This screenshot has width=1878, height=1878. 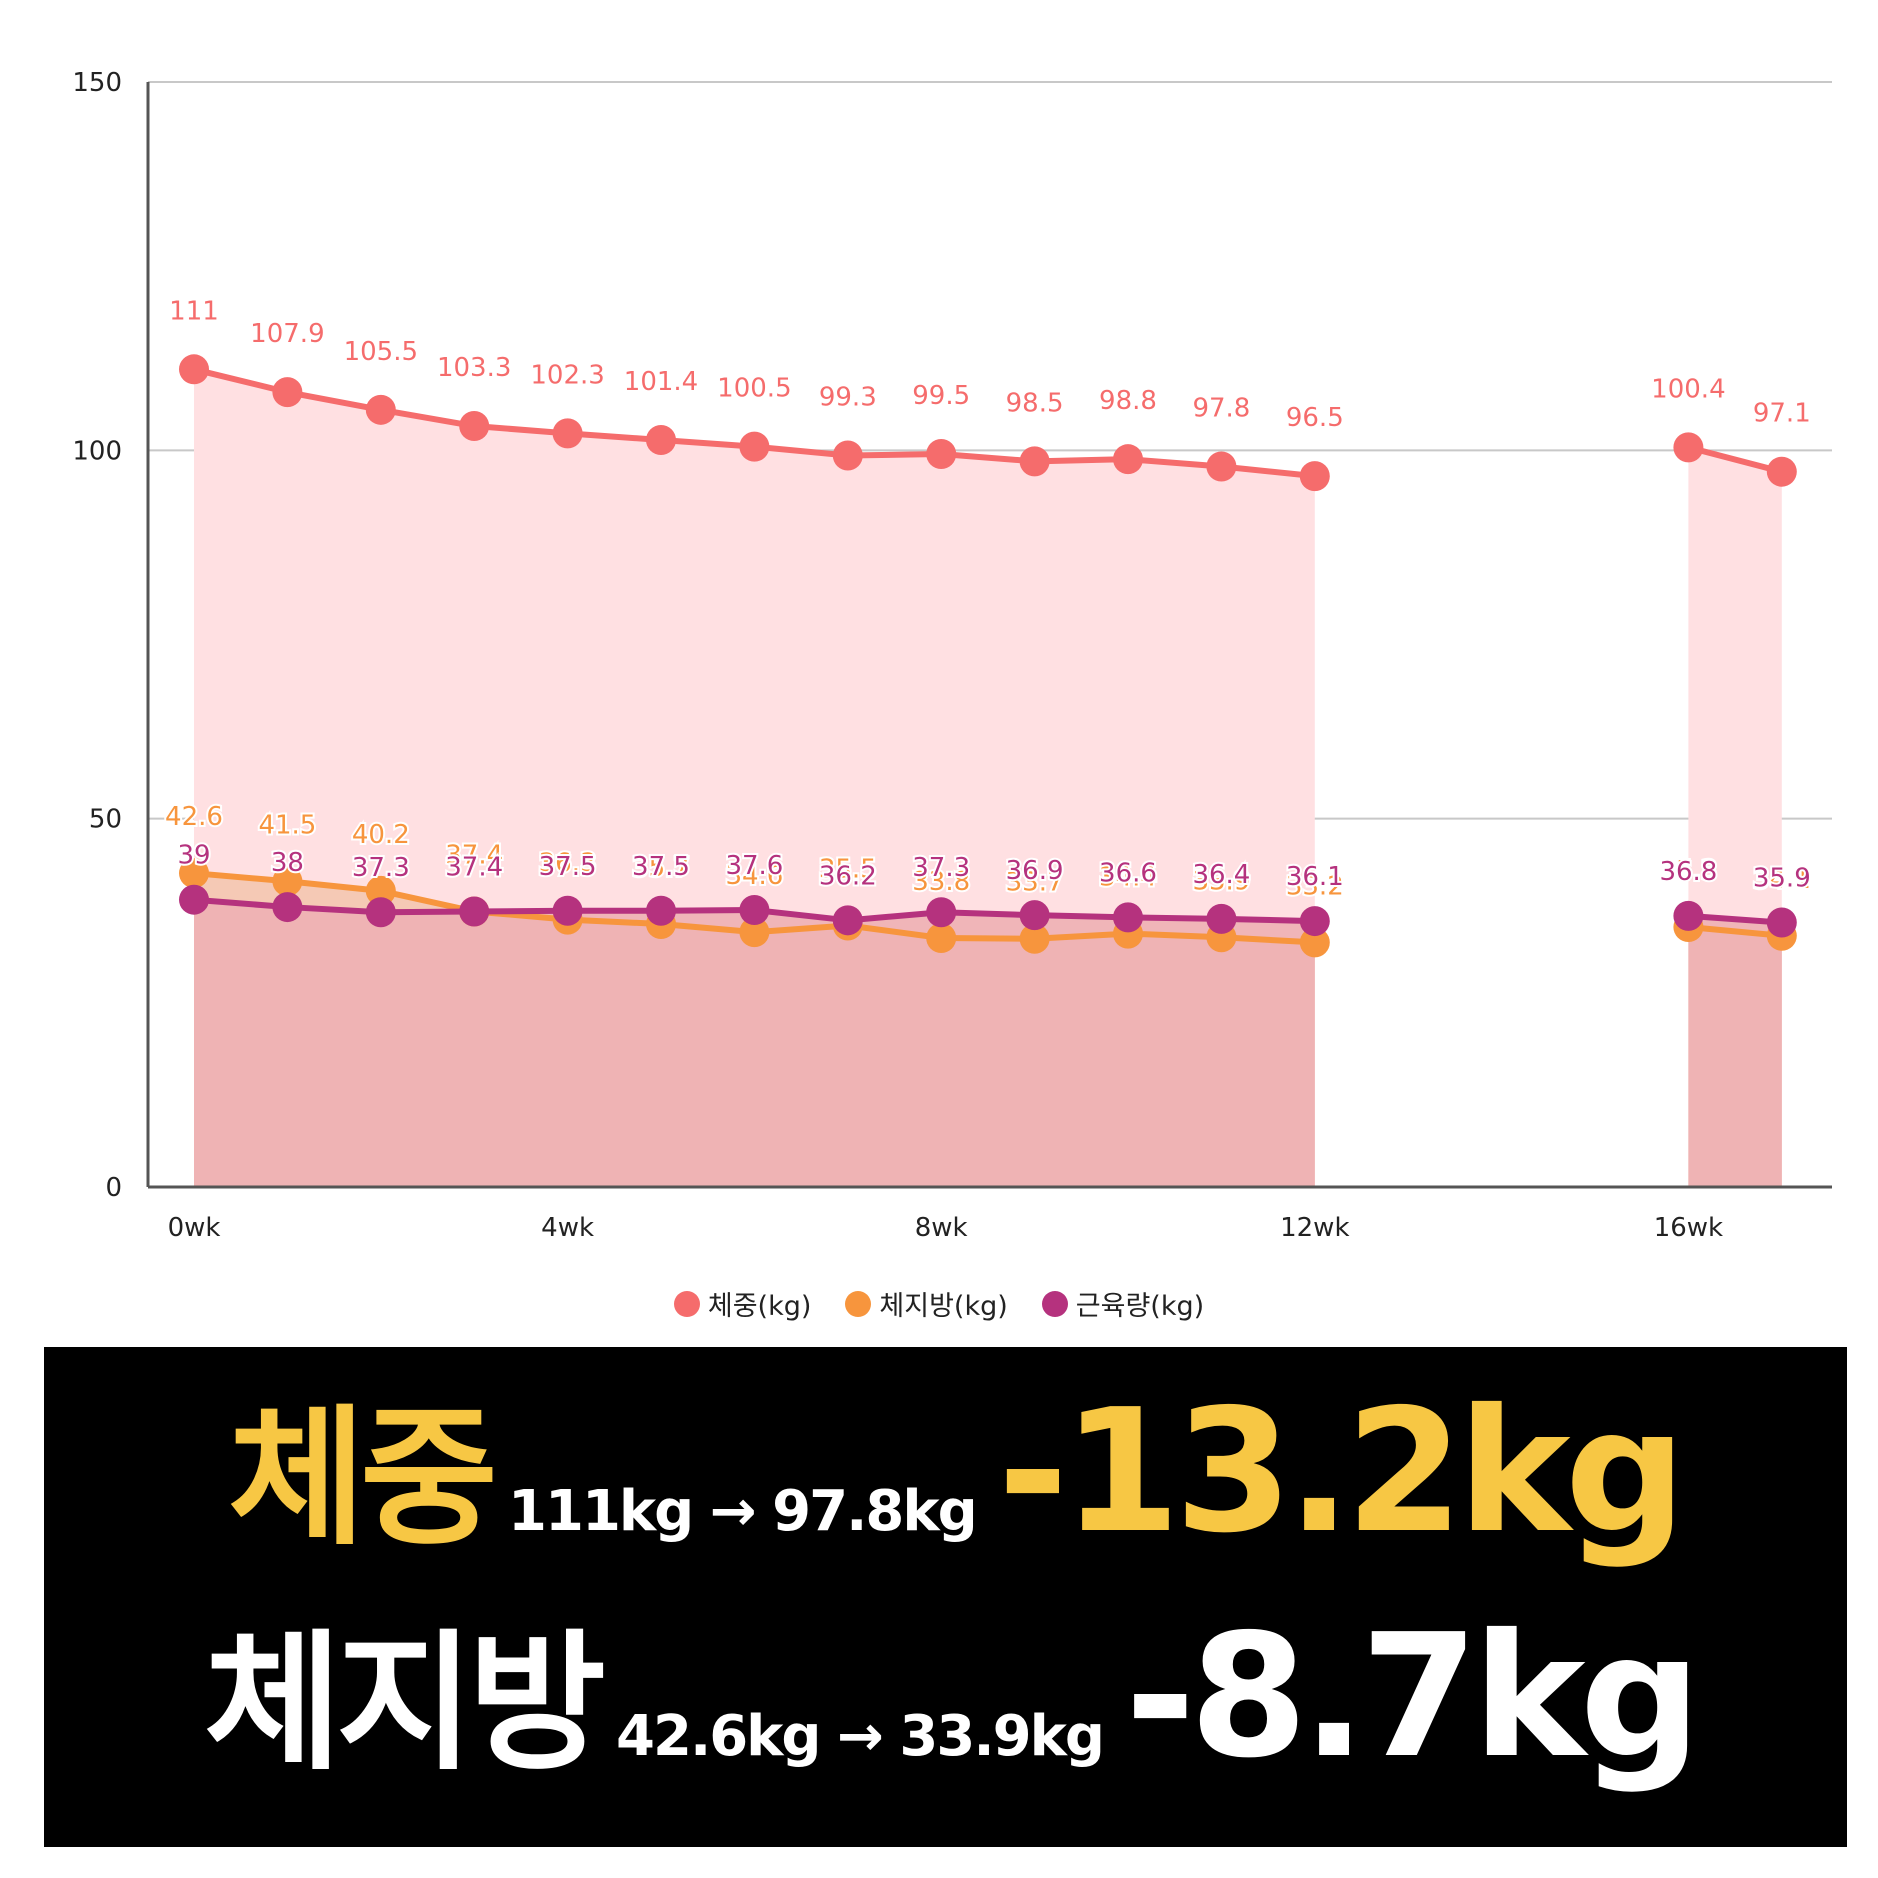 I want to click on data-label: 42.6, so click(x=194, y=817).